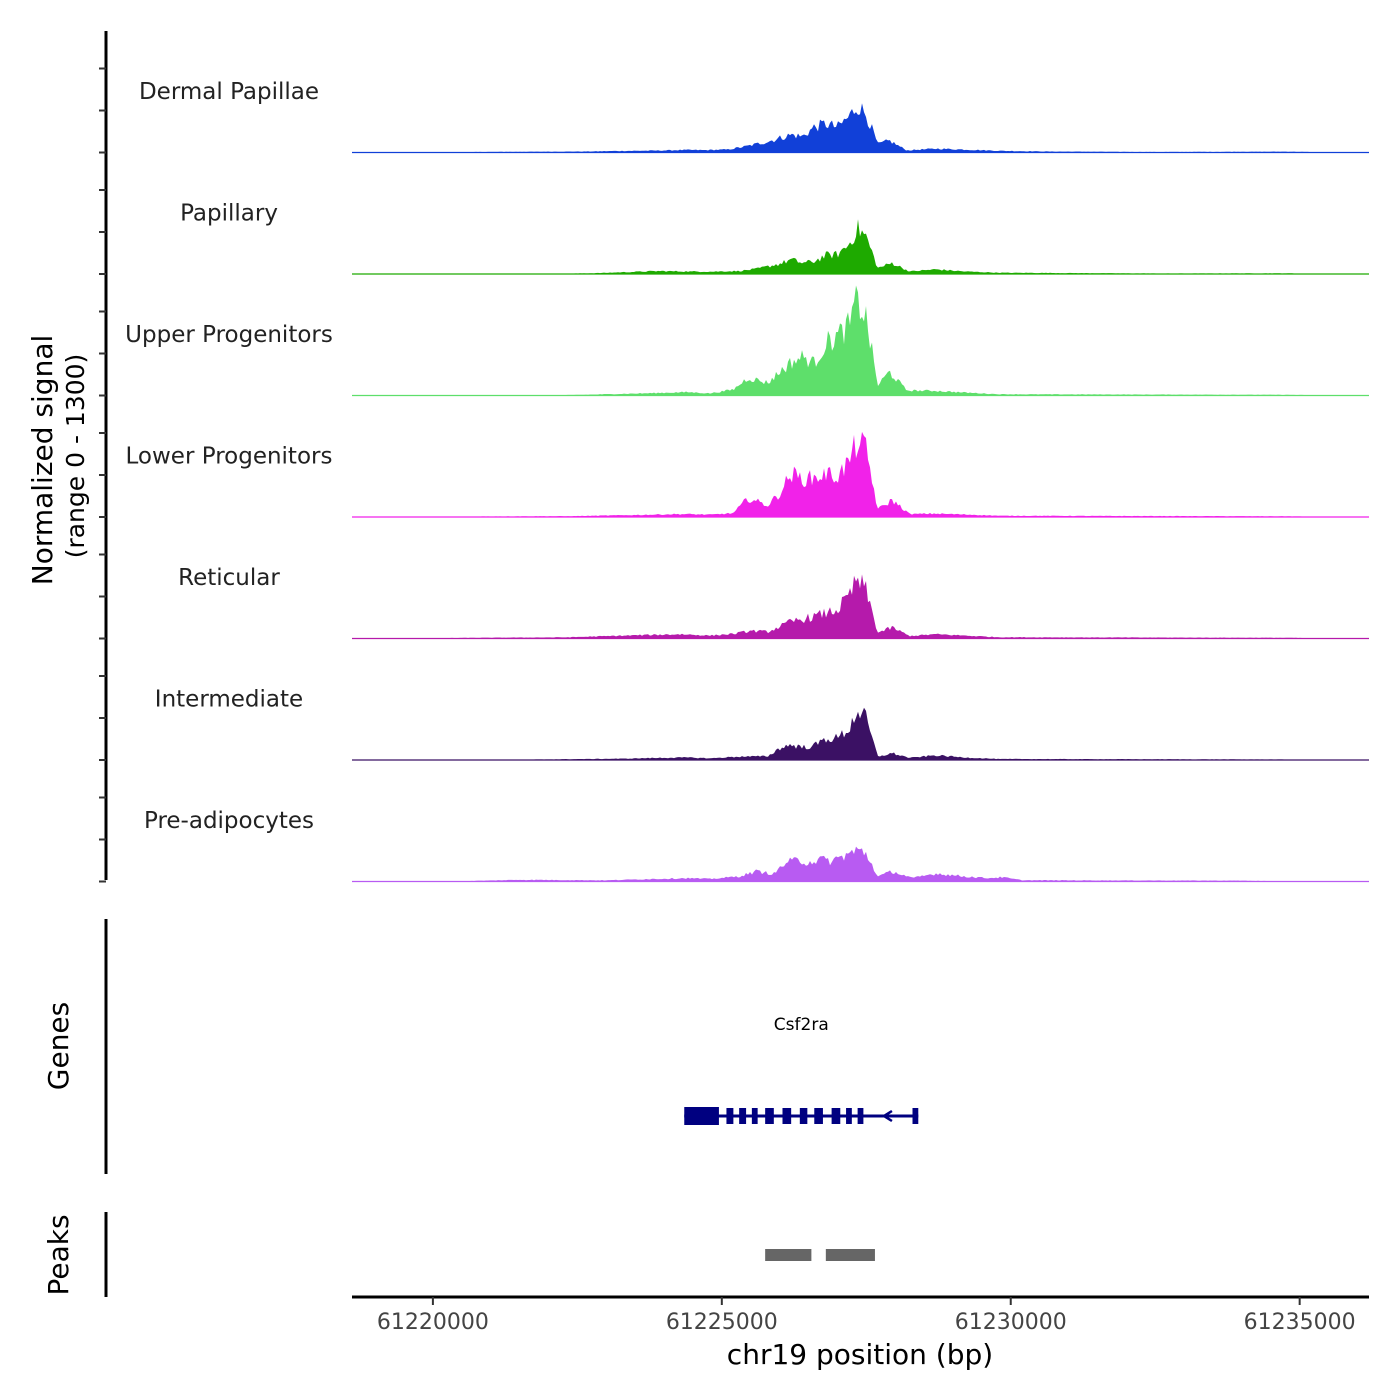  What do you see at coordinates (229, 92) in the screenshot?
I see `track-label: Dermal Papillae` at bounding box center [229, 92].